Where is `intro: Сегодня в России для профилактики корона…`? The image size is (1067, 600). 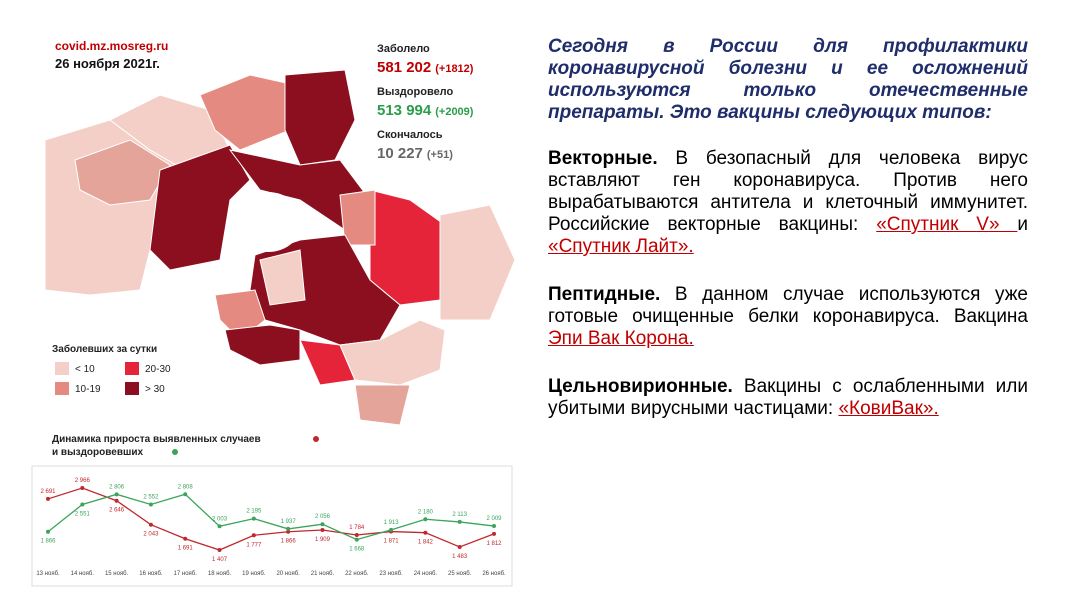 intro: Сегодня в России для профилактики корона… is located at coordinates (788, 79).